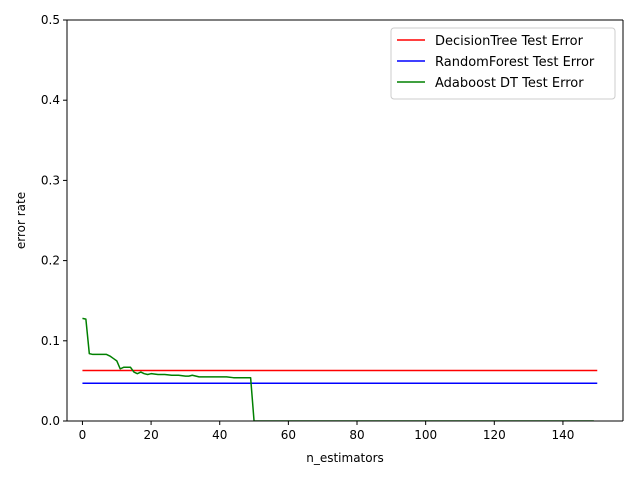 The height and width of the screenshot is (480, 640). Describe the element at coordinates (425, 435) in the screenshot. I see `x-tick-label: 100` at that location.